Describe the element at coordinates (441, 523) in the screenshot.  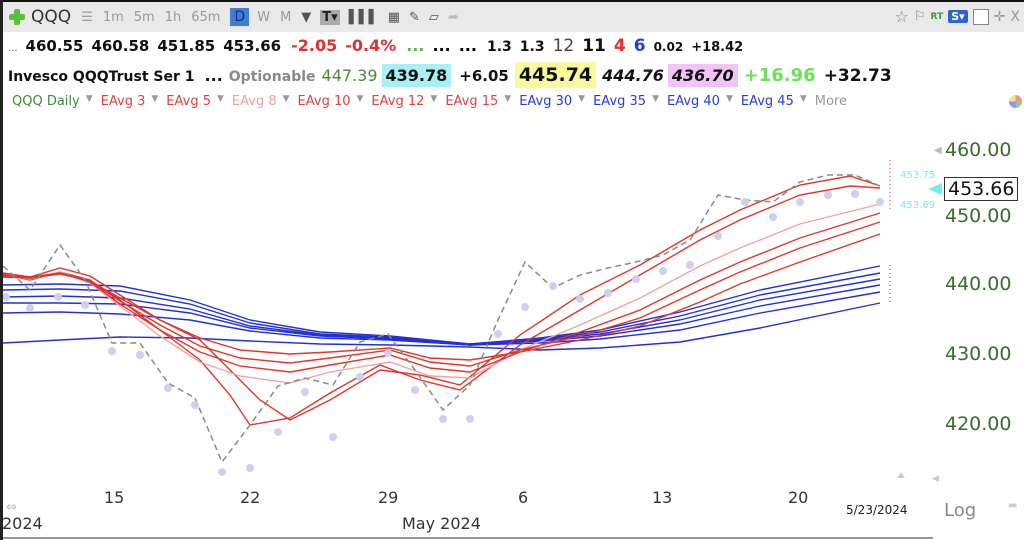
I see `month-label-may: May 2024` at that location.